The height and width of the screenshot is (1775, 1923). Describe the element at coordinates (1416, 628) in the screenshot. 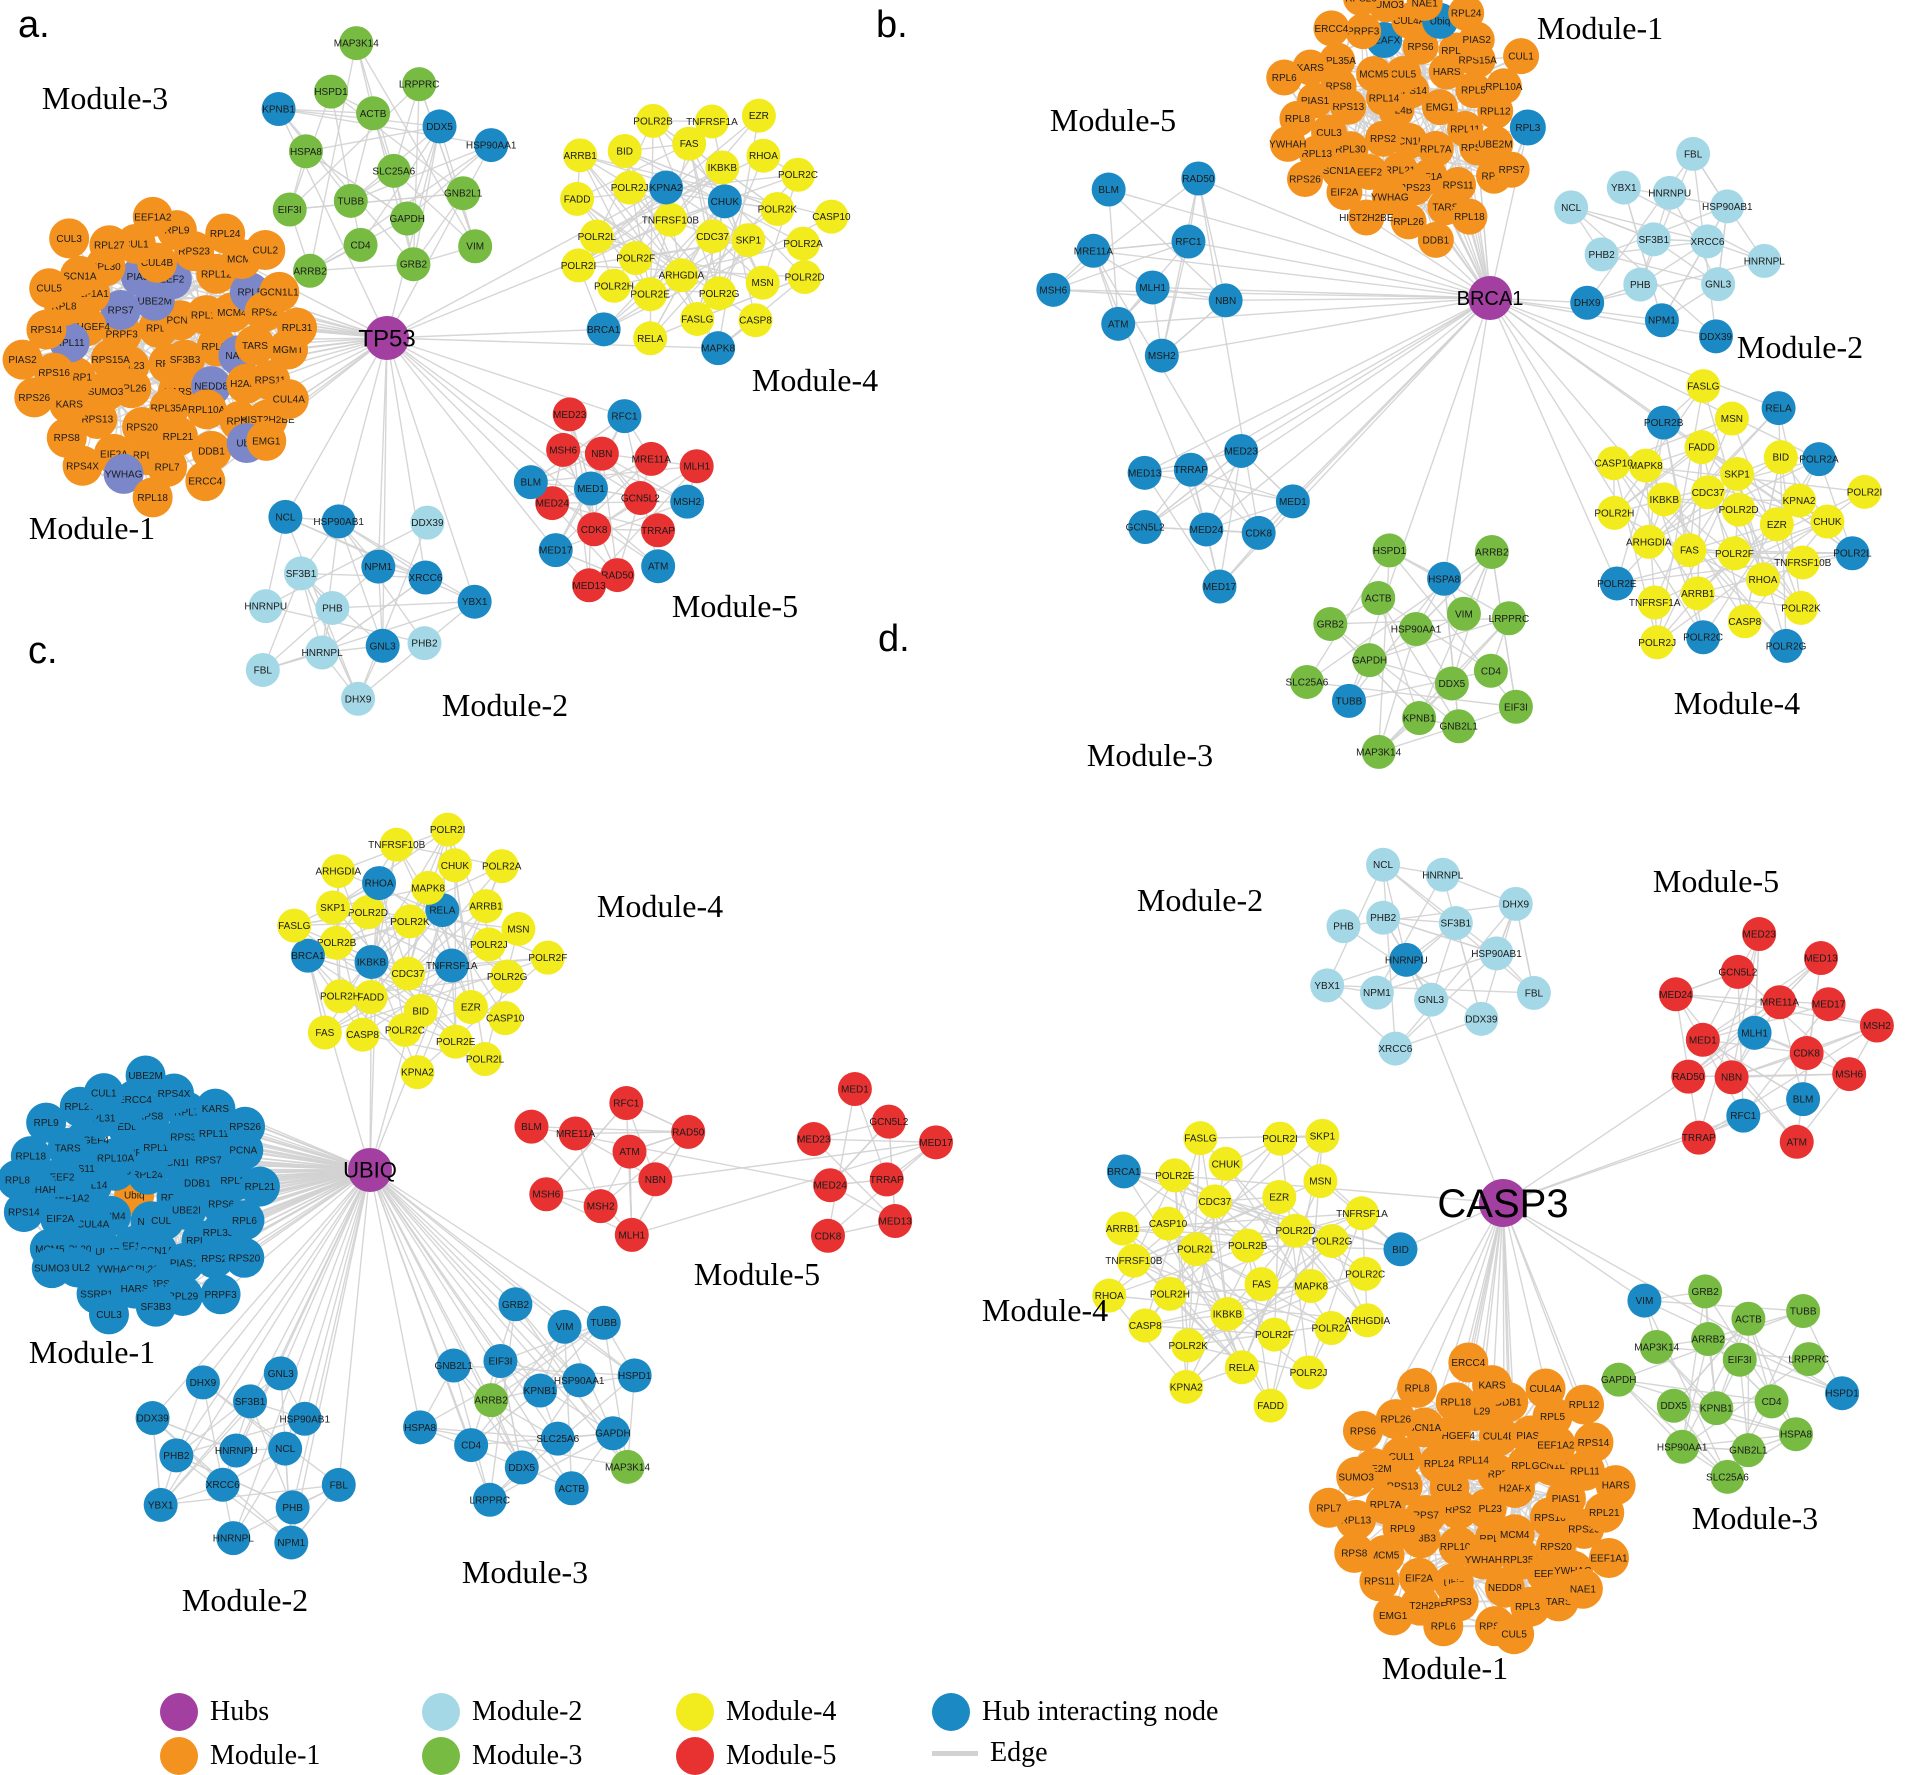

I see `node-HSP90AA1: HSP90AA1` at that location.